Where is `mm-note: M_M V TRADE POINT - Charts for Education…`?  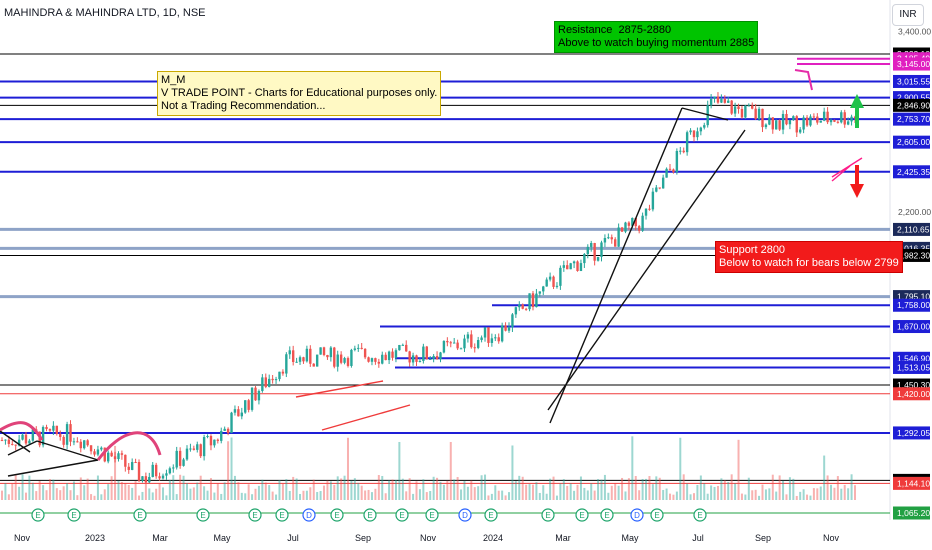
mm-note: M_M V TRADE POINT - Charts for Education… is located at coordinates (299, 93).